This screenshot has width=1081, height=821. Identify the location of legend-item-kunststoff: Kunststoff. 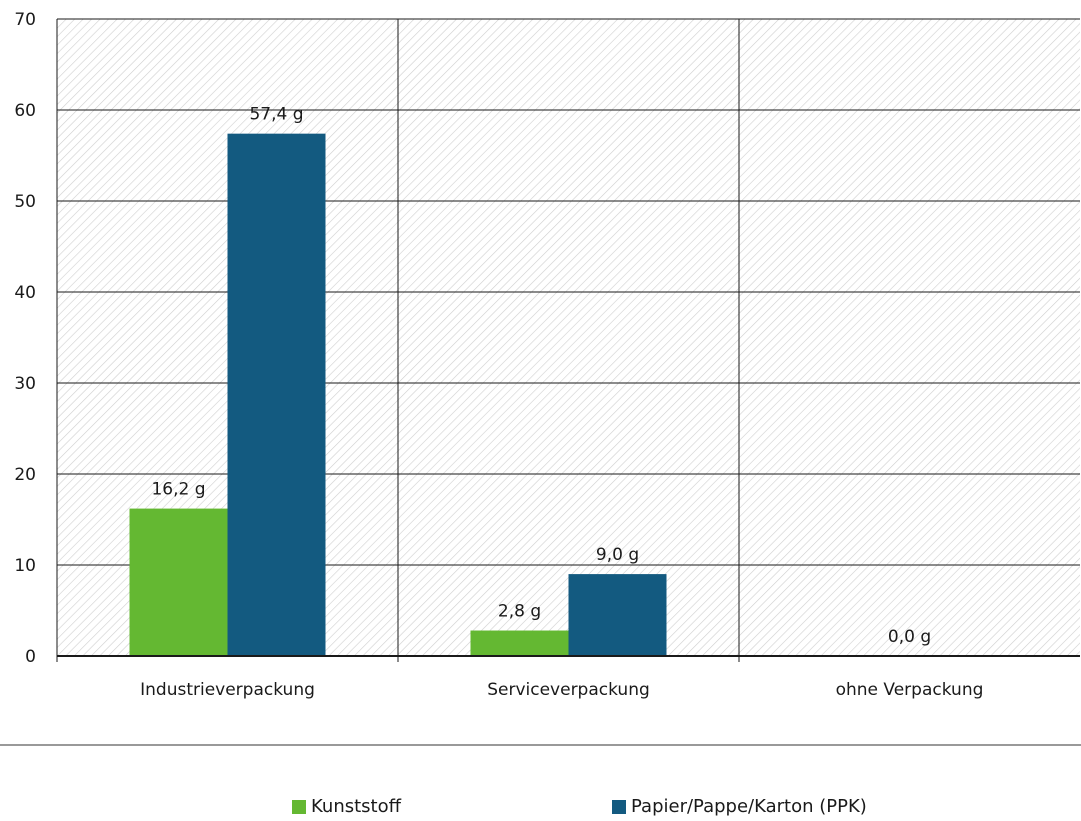
(346, 806).